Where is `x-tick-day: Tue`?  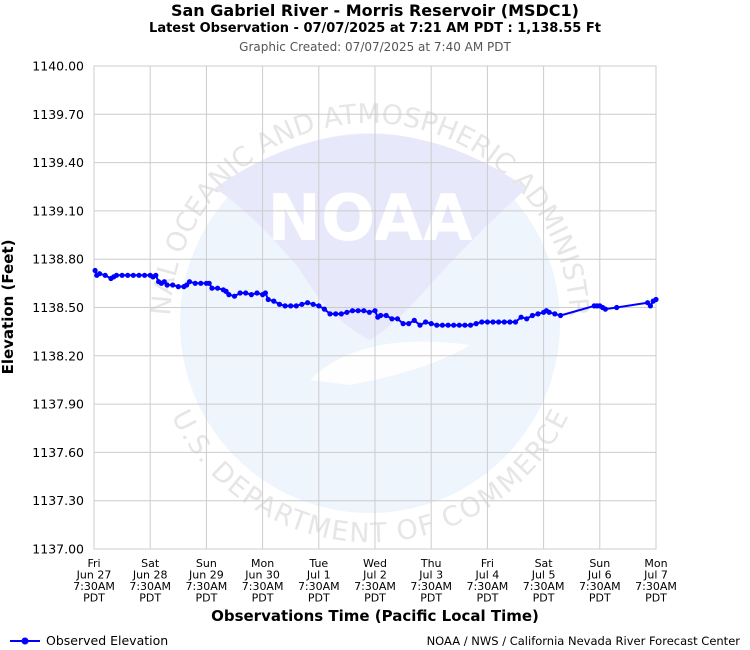
x-tick-day: Tue is located at coordinates (318, 563).